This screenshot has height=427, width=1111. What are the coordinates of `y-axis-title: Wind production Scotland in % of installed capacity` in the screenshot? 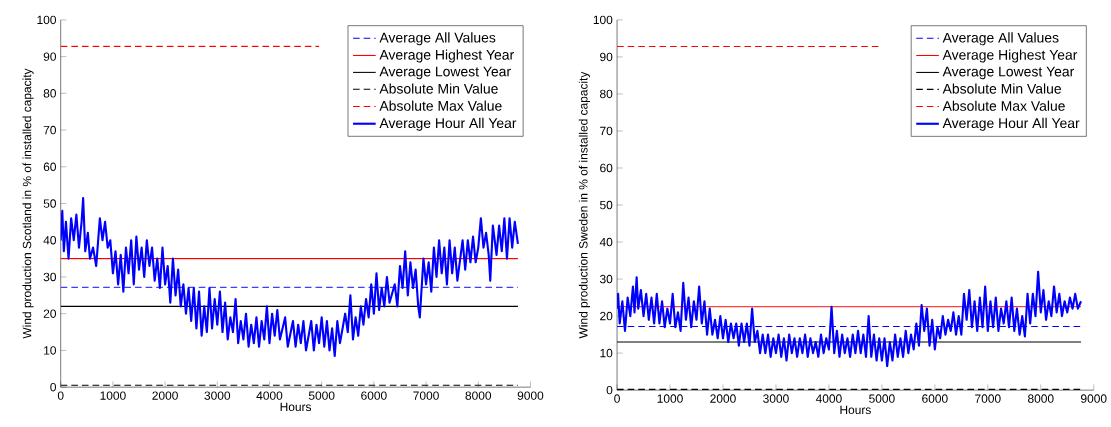 It's located at (28, 203).